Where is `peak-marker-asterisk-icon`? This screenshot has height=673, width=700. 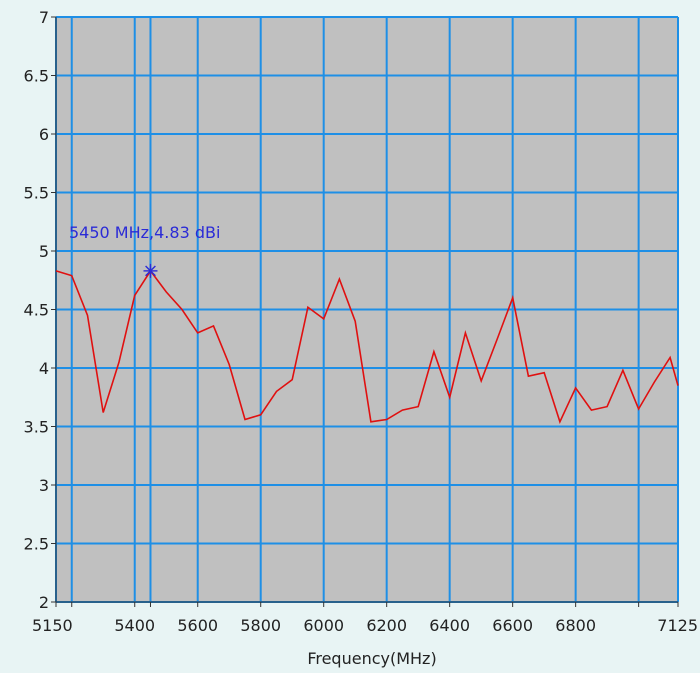 peak-marker-asterisk-icon is located at coordinates (150, 270).